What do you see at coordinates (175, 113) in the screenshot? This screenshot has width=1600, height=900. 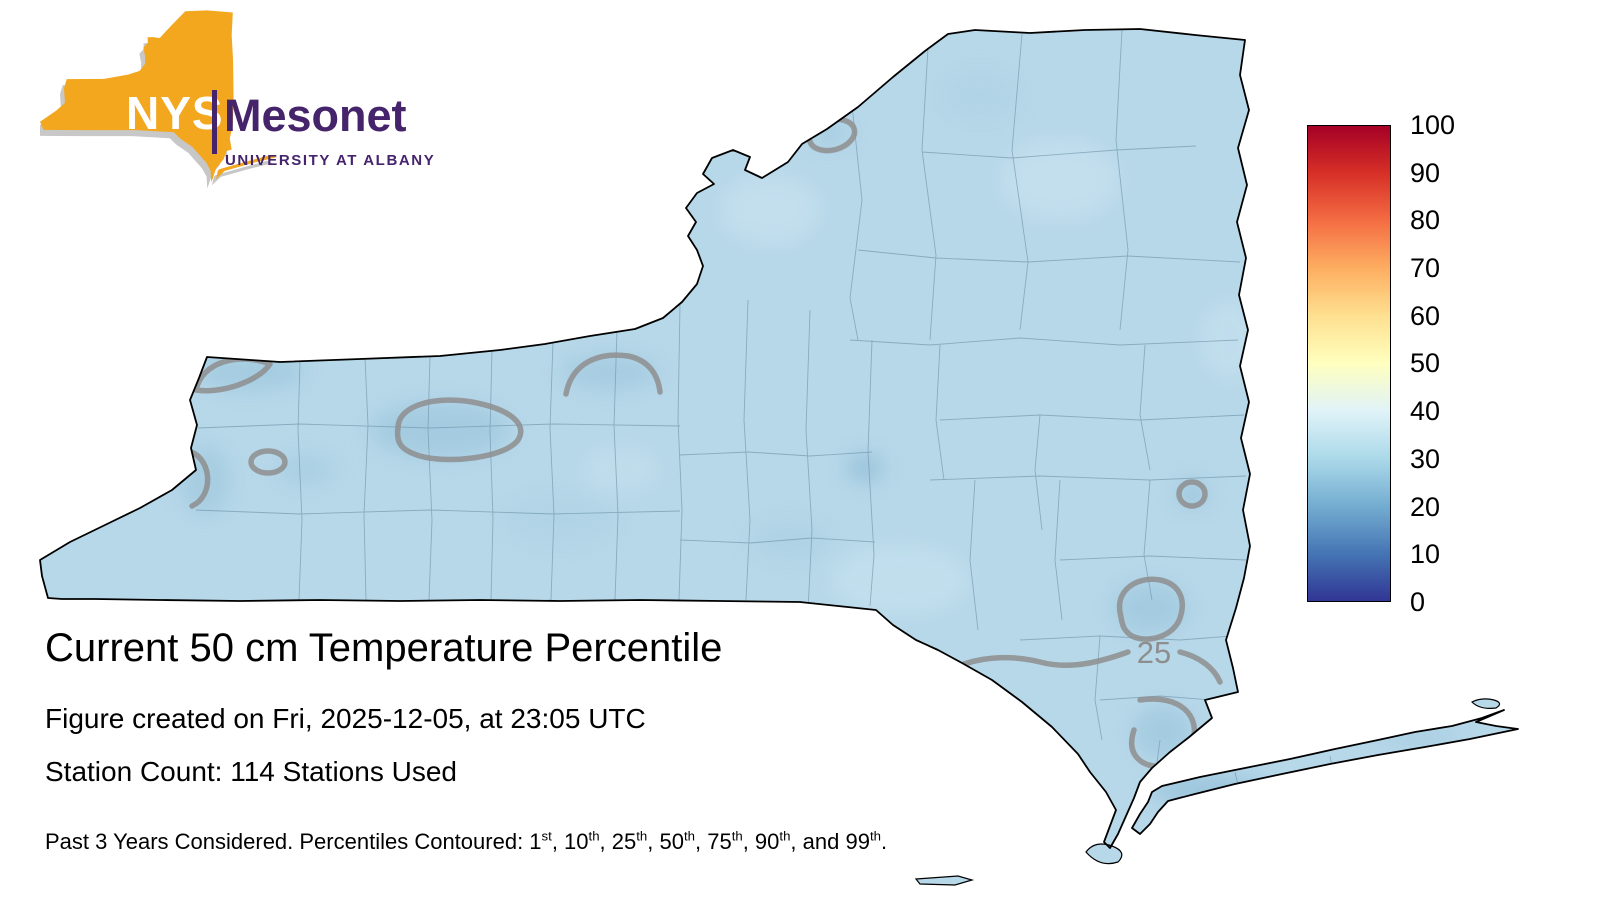 I see `logo-acronym: NYS` at bounding box center [175, 113].